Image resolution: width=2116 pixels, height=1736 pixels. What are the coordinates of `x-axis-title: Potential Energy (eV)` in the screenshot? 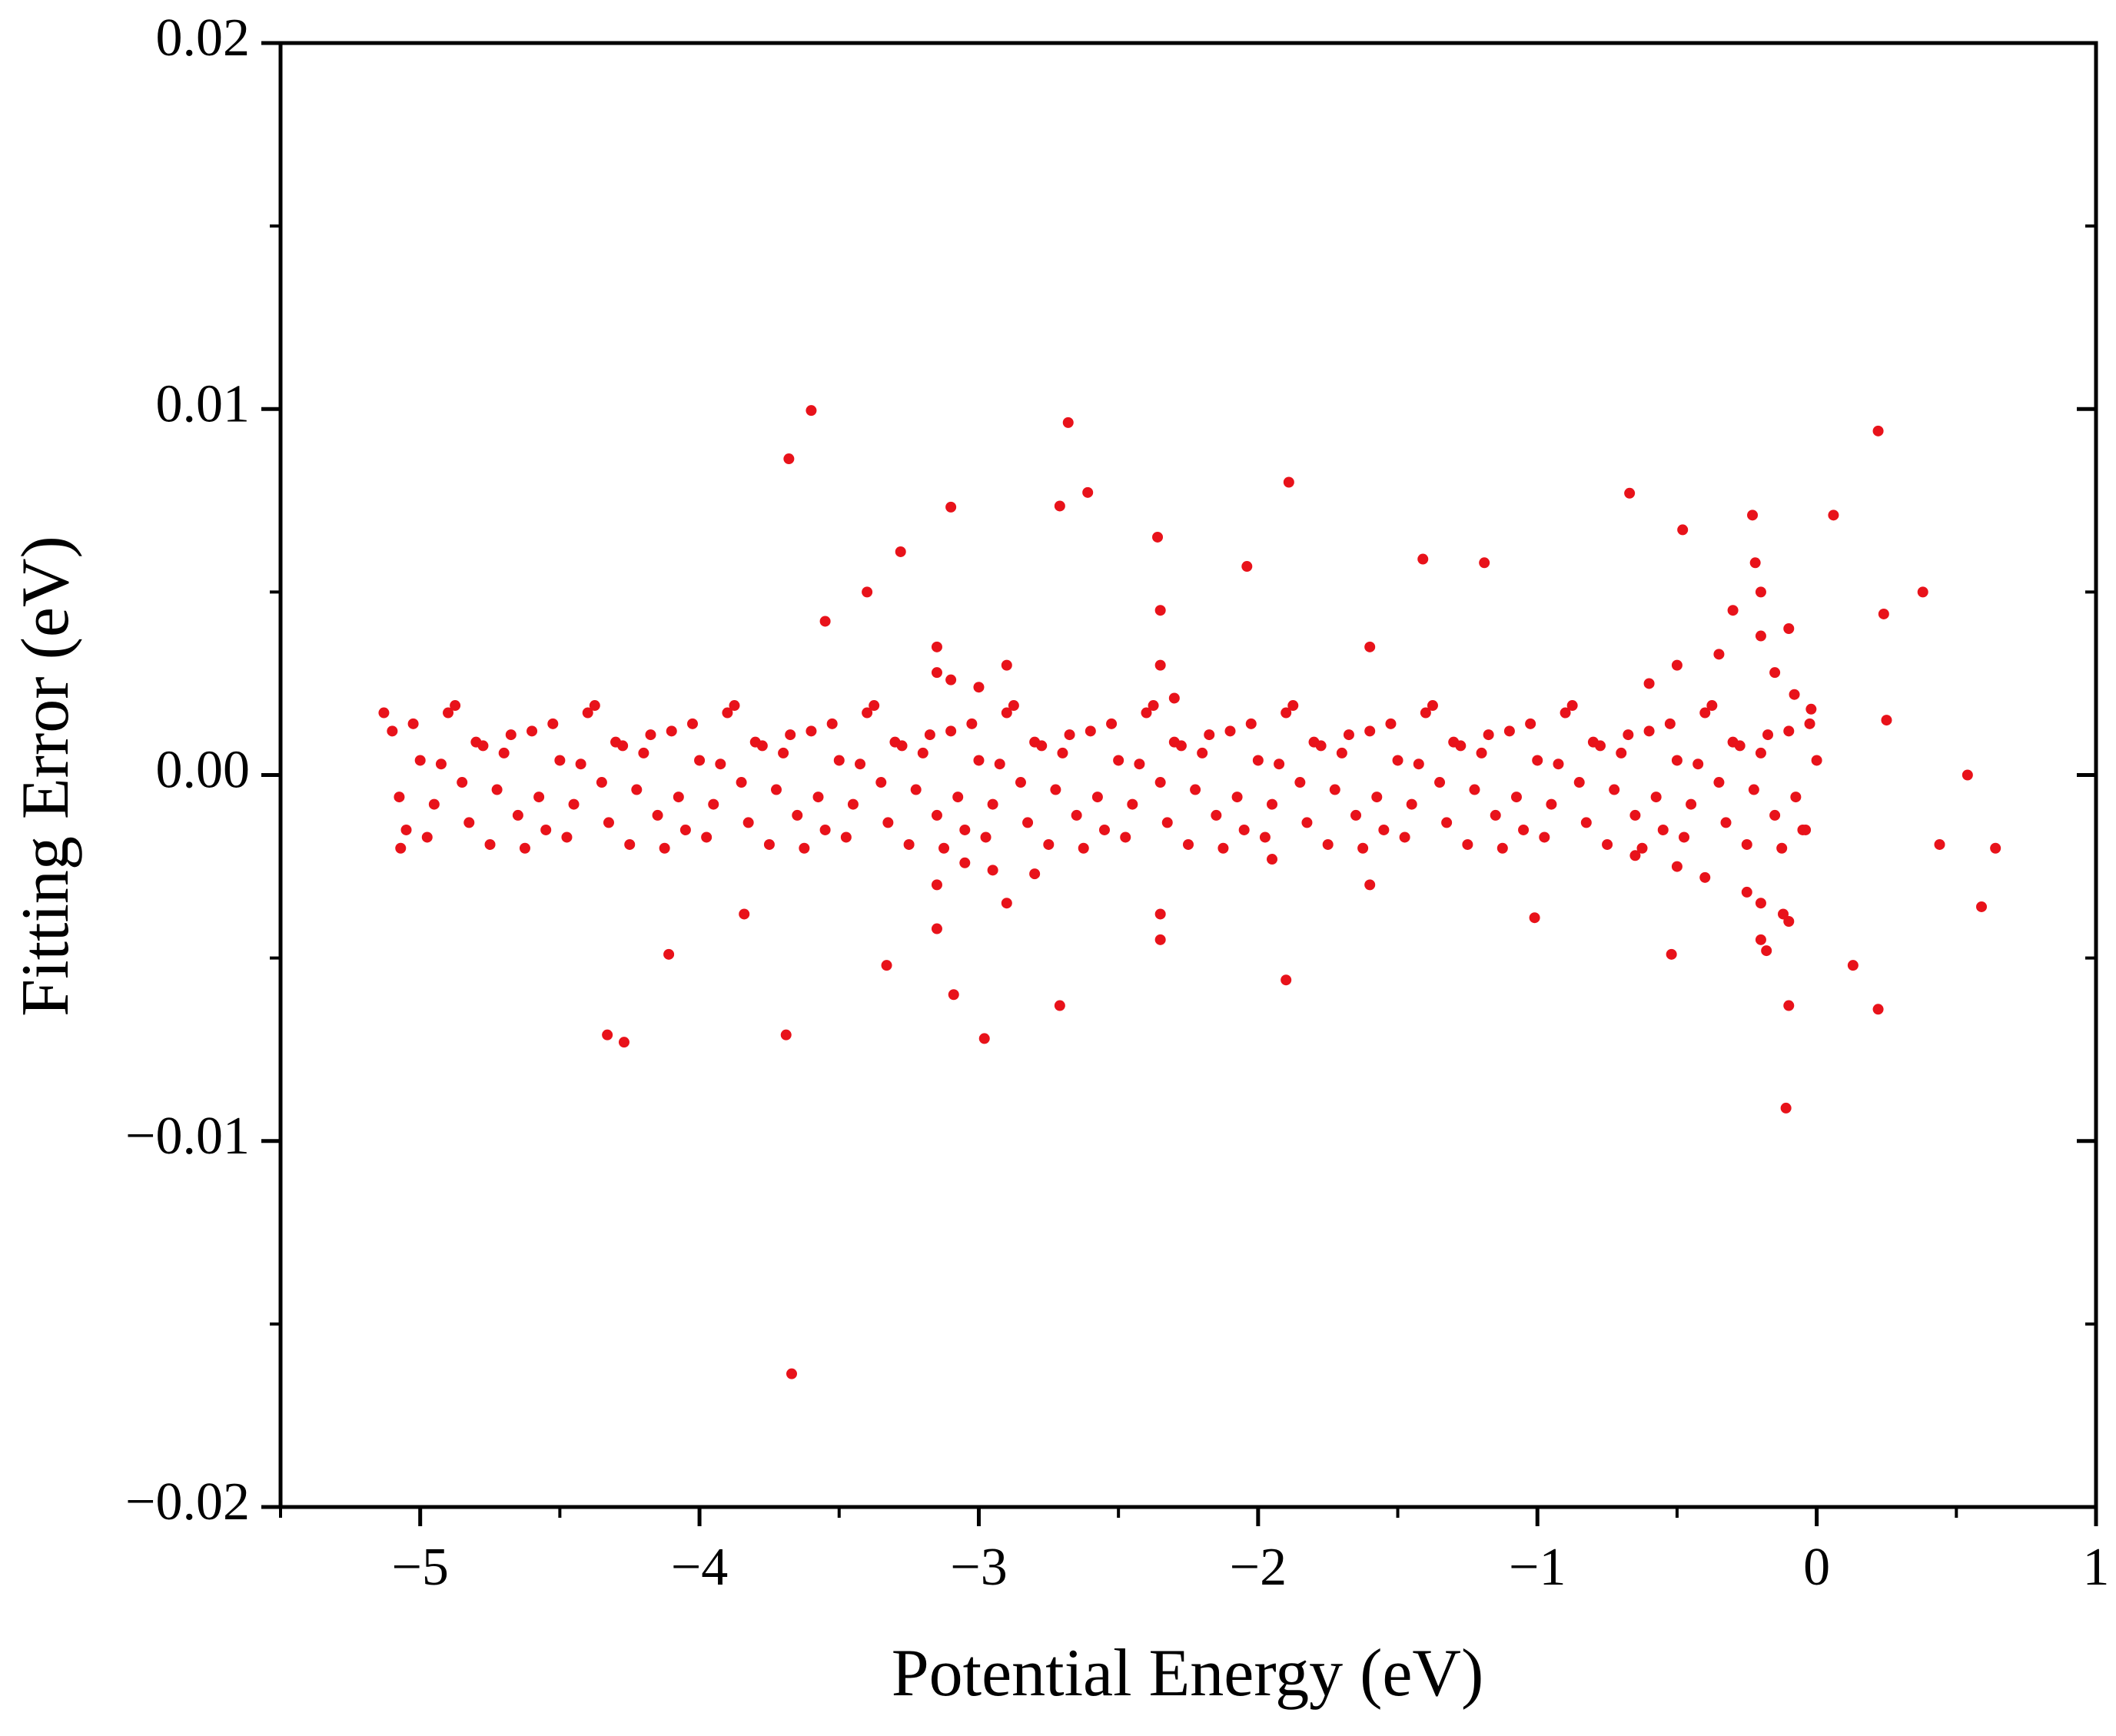 It's located at (1188, 1674).